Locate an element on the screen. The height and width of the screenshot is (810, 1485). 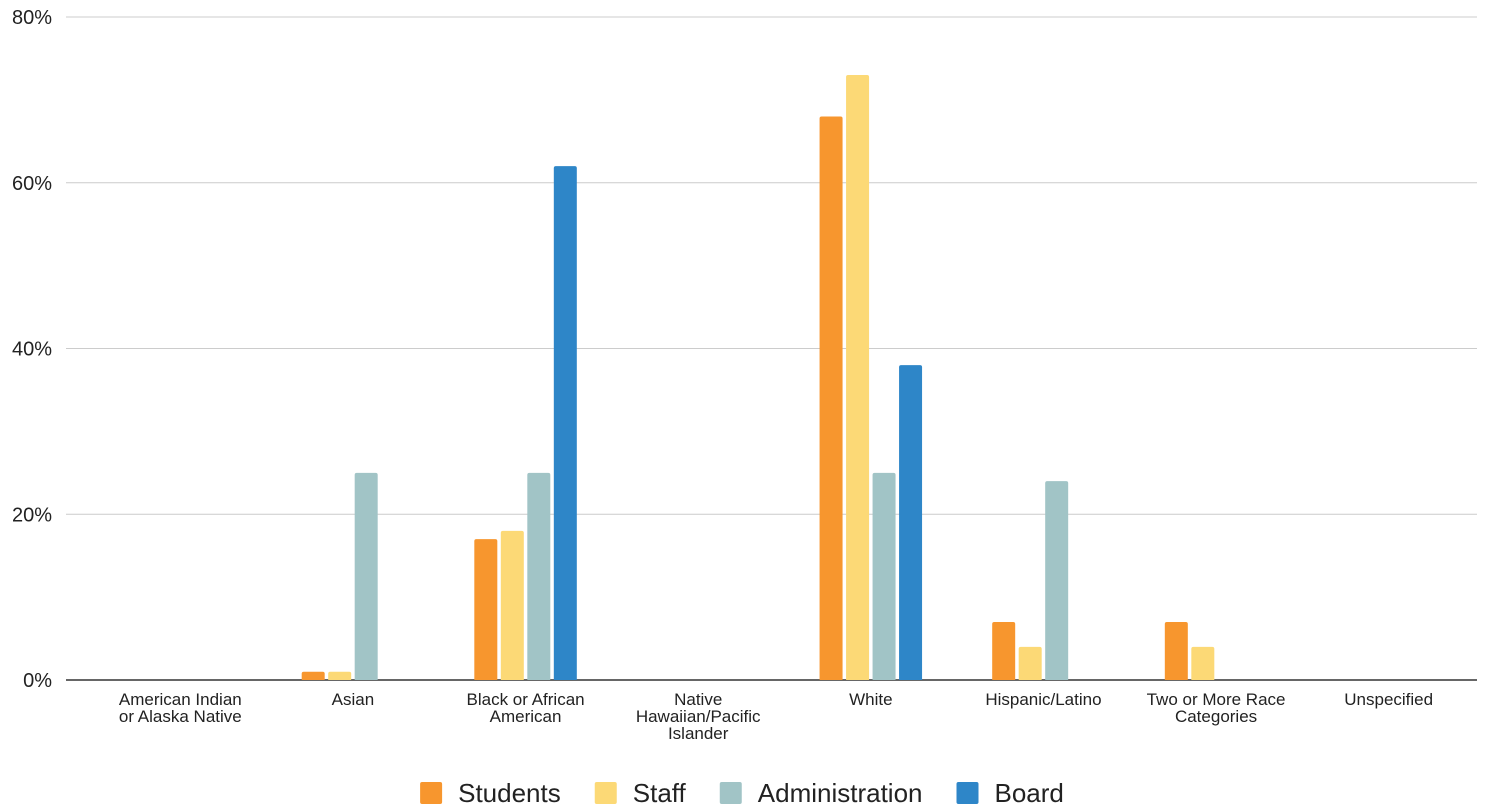
legend-item-students: Students is located at coordinates (490, 793).